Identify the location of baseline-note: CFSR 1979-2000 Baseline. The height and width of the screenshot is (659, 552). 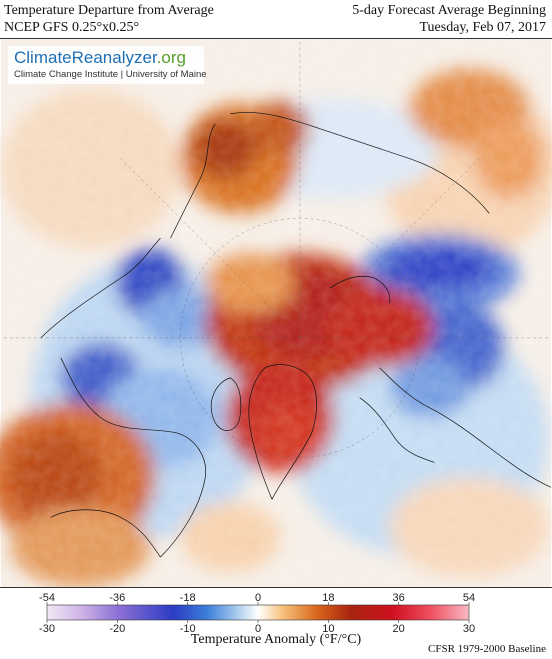
(487, 649).